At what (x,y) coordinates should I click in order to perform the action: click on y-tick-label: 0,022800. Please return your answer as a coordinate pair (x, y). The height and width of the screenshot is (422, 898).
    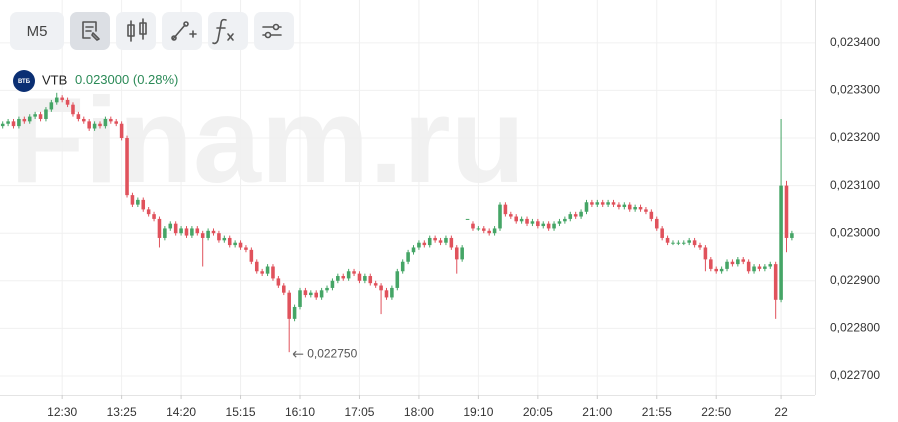
    Looking at the image, I should click on (855, 328).